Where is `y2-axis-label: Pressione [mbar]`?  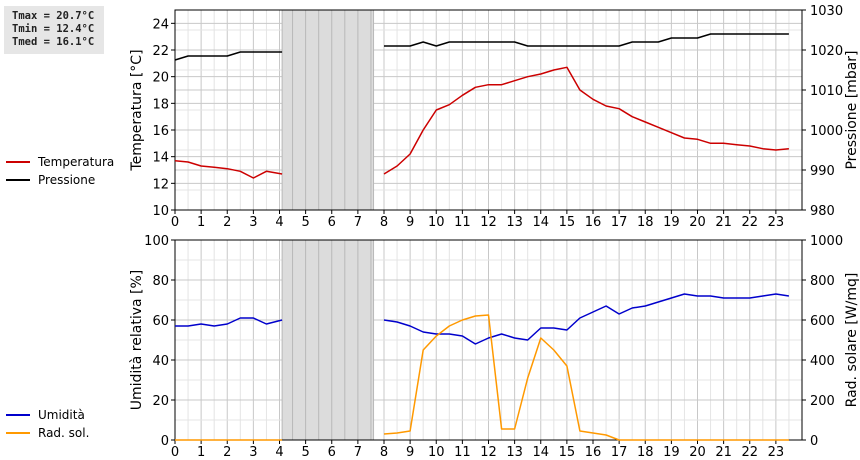 y2-axis-label: Pressione [mbar] is located at coordinates (852, 109).